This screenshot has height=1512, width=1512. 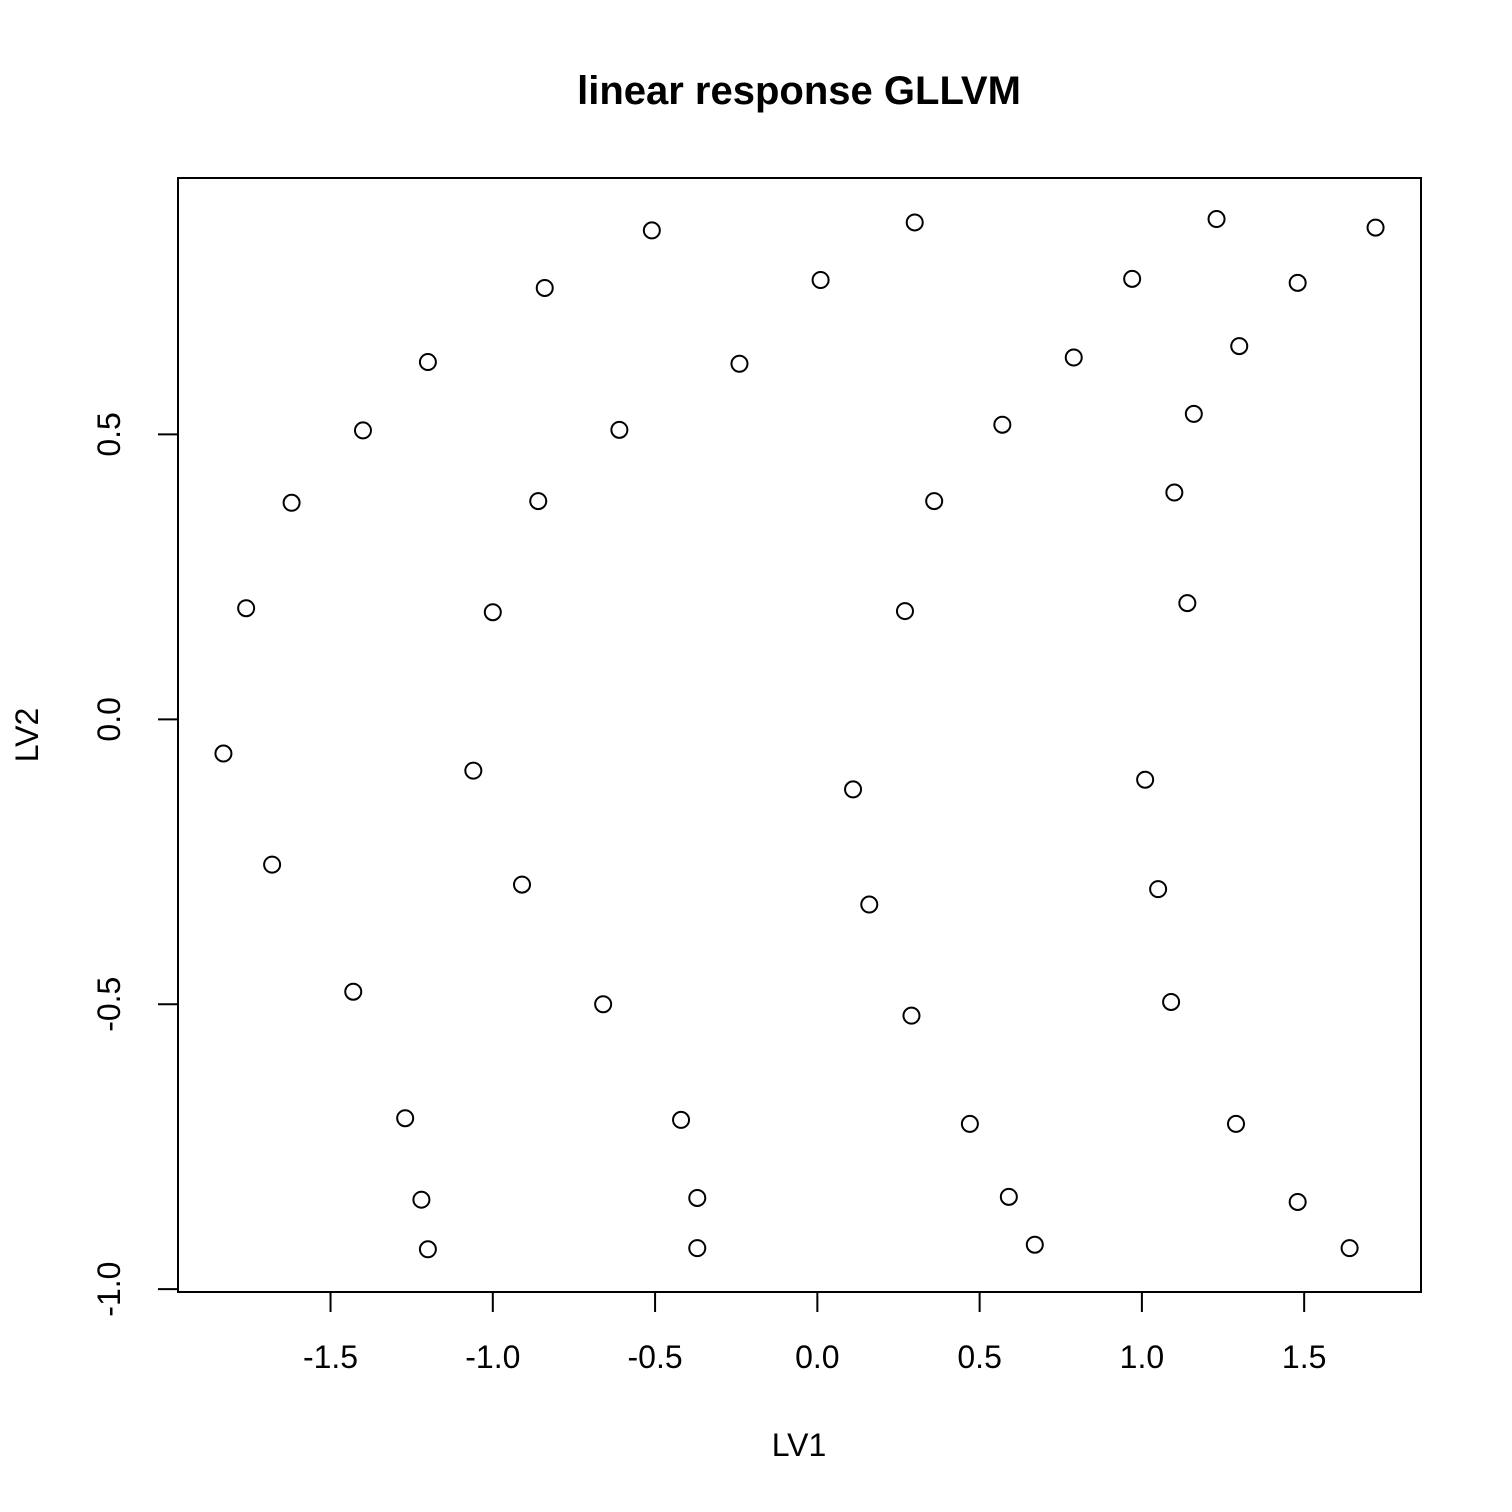 What do you see at coordinates (1142, 1357) in the screenshot?
I see `x-tick-label: 1.0` at bounding box center [1142, 1357].